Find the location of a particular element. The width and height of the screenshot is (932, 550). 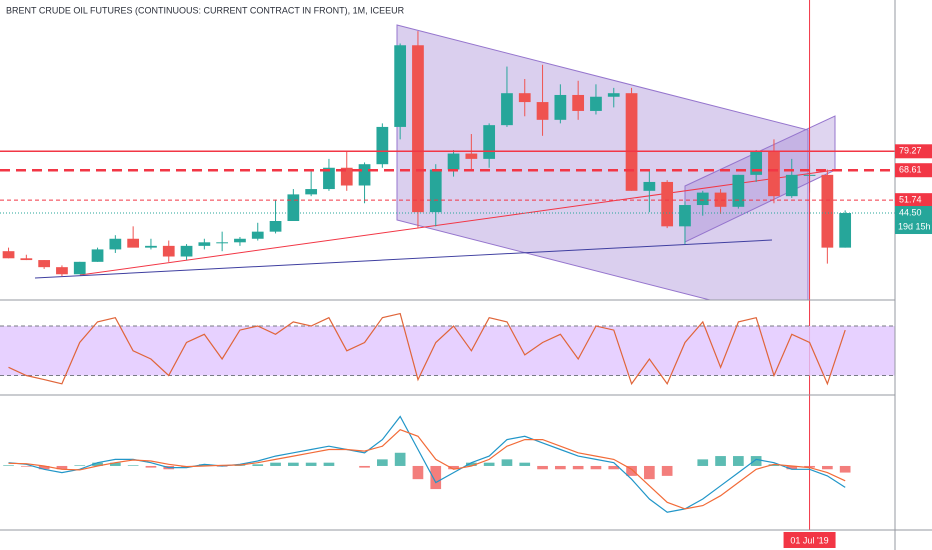

price-label: 44.50 is located at coordinates (910, 212).